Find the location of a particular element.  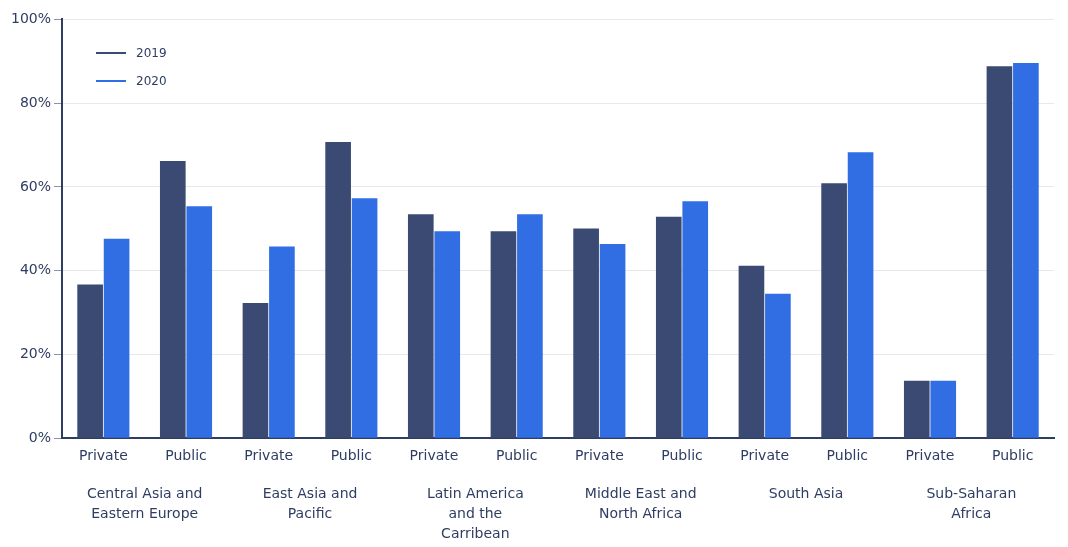

y-tick-label: 80% is located at coordinates (35, 101).